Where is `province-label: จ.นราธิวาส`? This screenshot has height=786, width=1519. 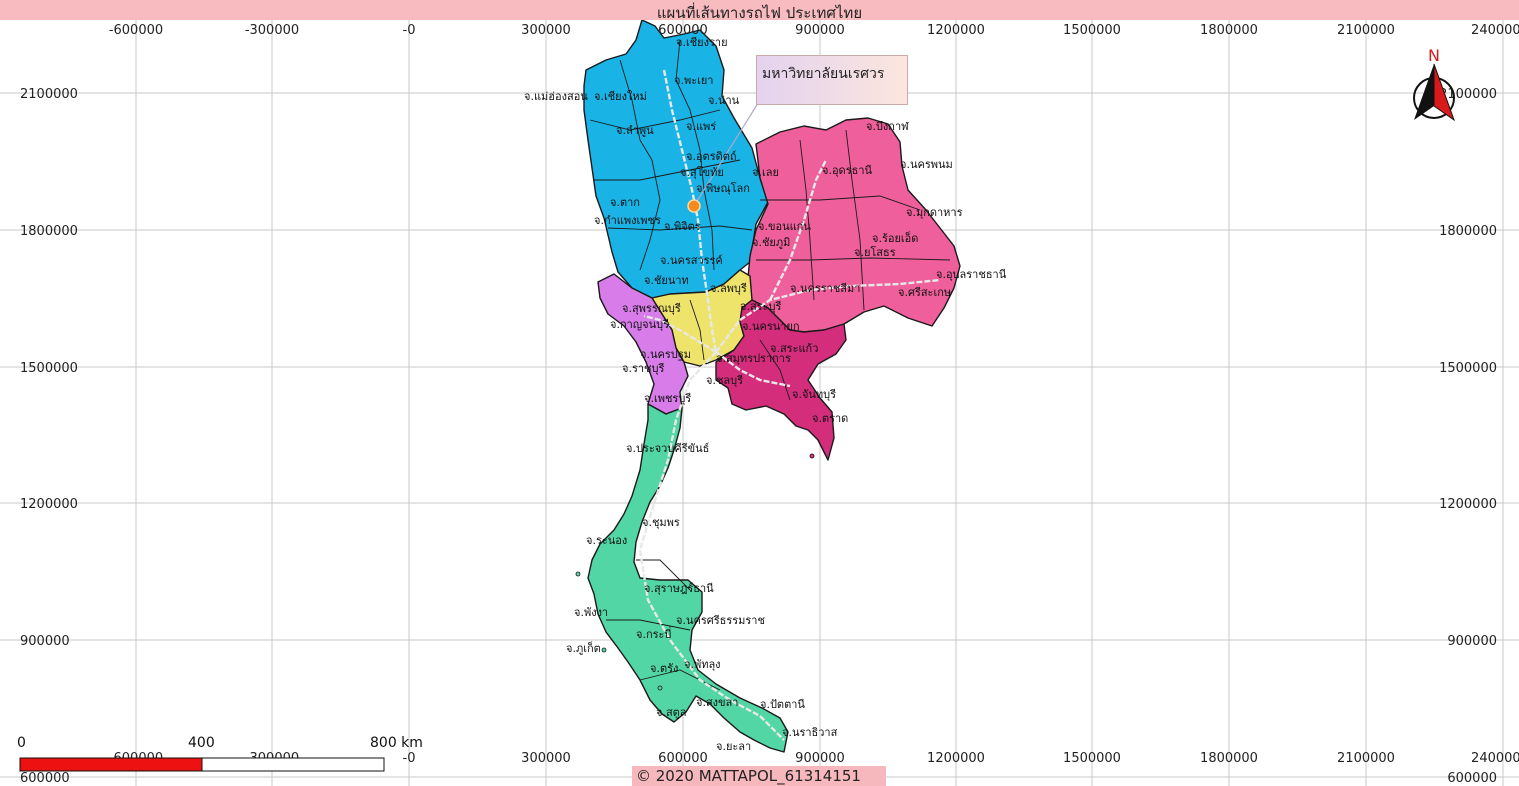
province-label: จ.นราธิวาส is located at coordinates (810, 732).